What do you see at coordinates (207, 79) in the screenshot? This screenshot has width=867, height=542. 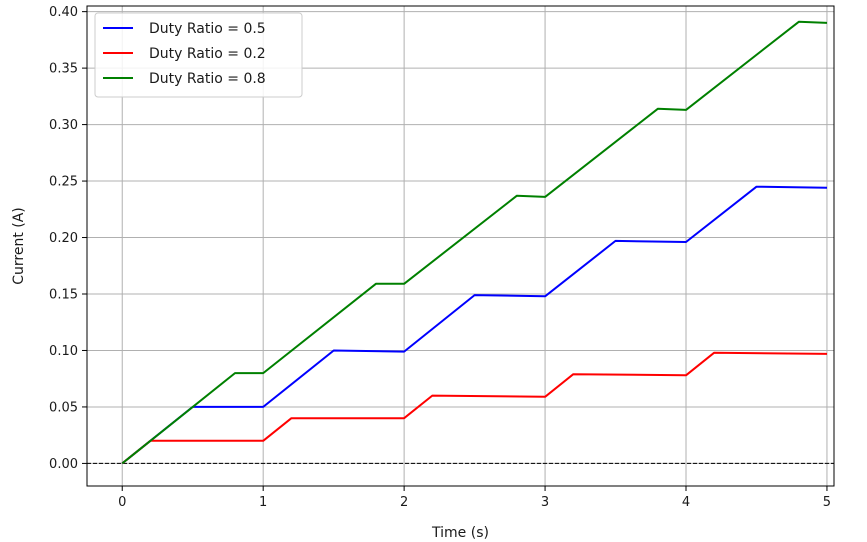 I see `legend-entry: Duty Ratio = 0.8` at bounding box center [207, 79].